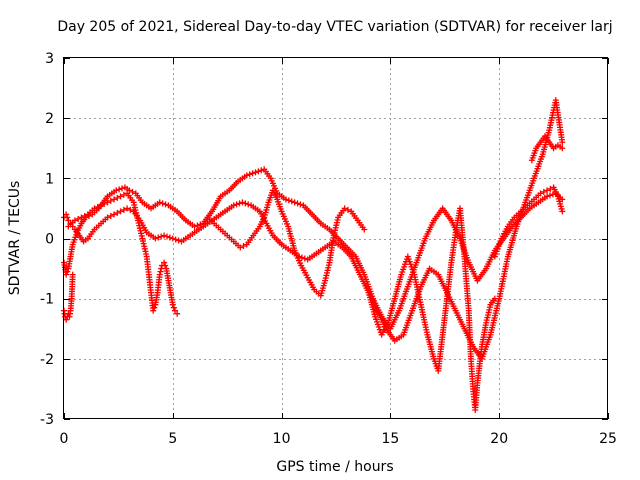 The width and height of the screenshot is (640, 480). What do you see at coordinates (499, 439) in the screenshot?
I see `x-tick-label: 20` at bounding box center [499, 439].